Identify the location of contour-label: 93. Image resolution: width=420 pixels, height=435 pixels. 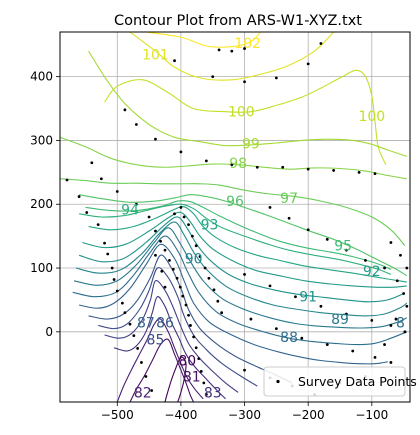
(210, 226).